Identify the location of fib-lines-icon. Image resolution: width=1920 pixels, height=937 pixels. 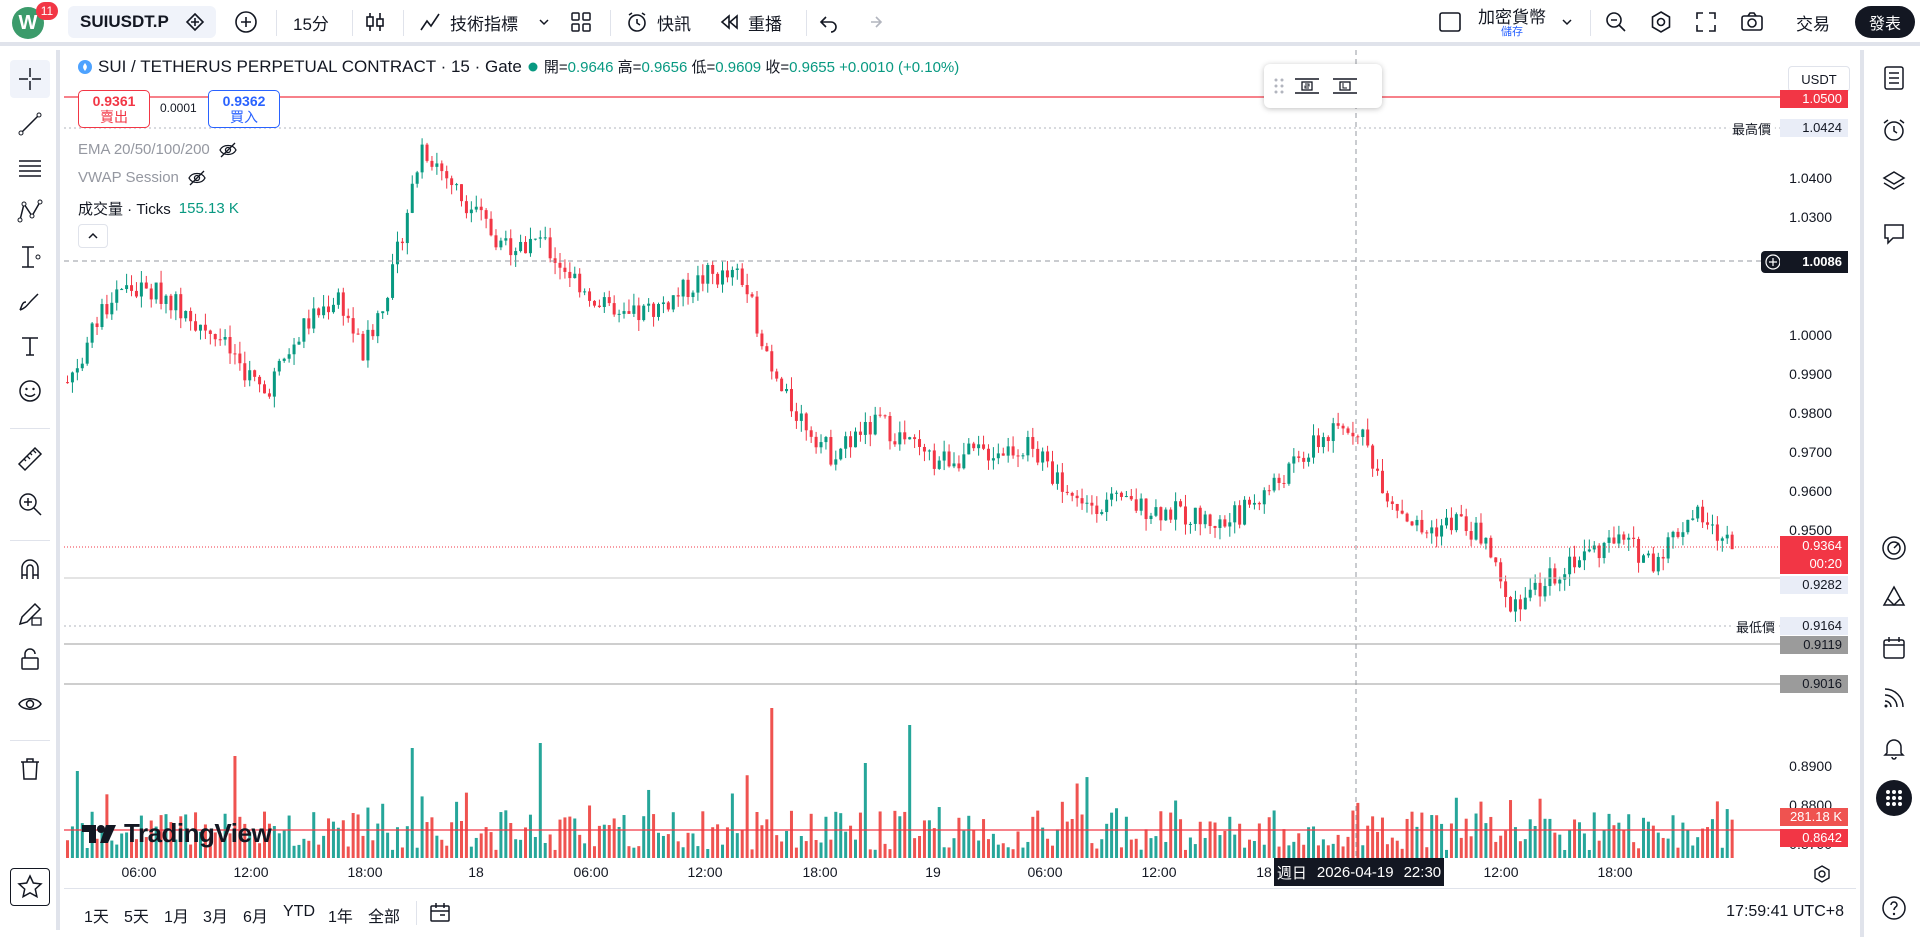
(30, 169).